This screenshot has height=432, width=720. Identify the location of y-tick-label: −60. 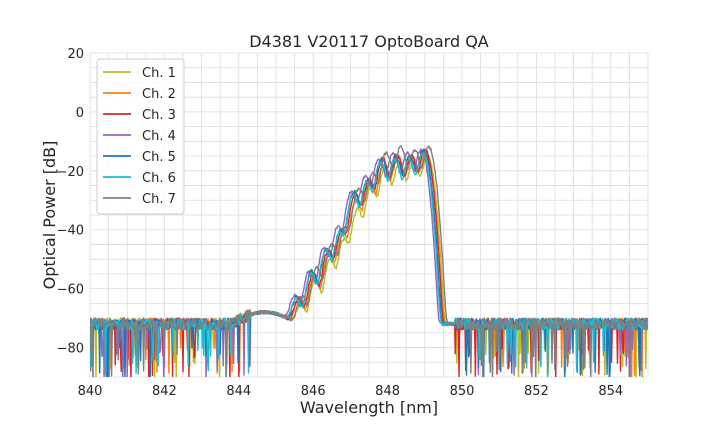
(70, 290).